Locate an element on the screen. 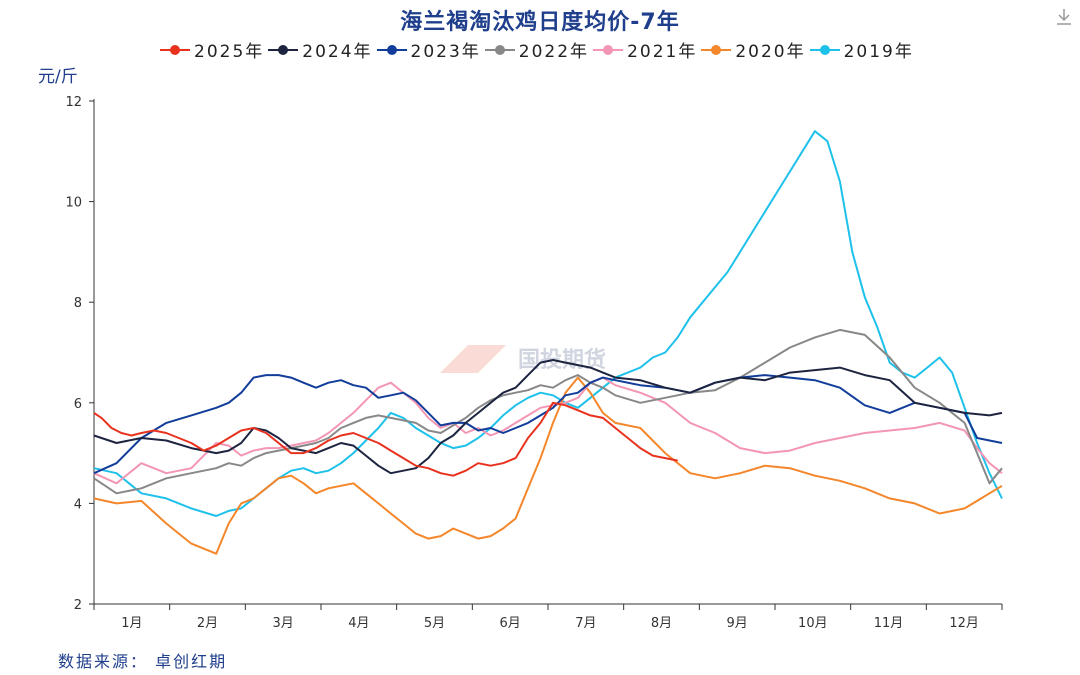  legend-label: 2024年 is located at coordinates (337, 52).